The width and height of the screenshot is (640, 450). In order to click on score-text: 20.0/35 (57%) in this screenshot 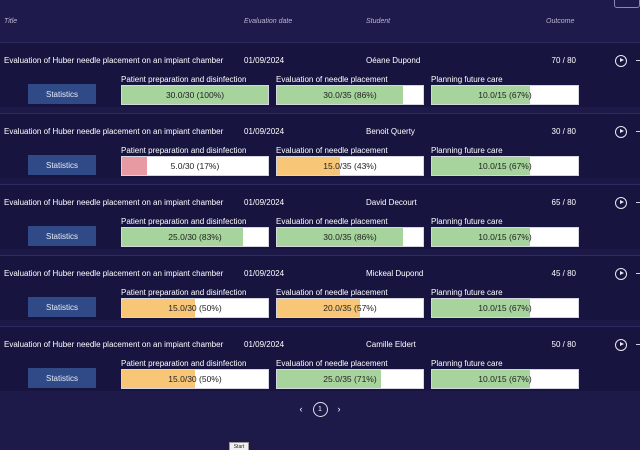, I will do `click(350, 308)`.